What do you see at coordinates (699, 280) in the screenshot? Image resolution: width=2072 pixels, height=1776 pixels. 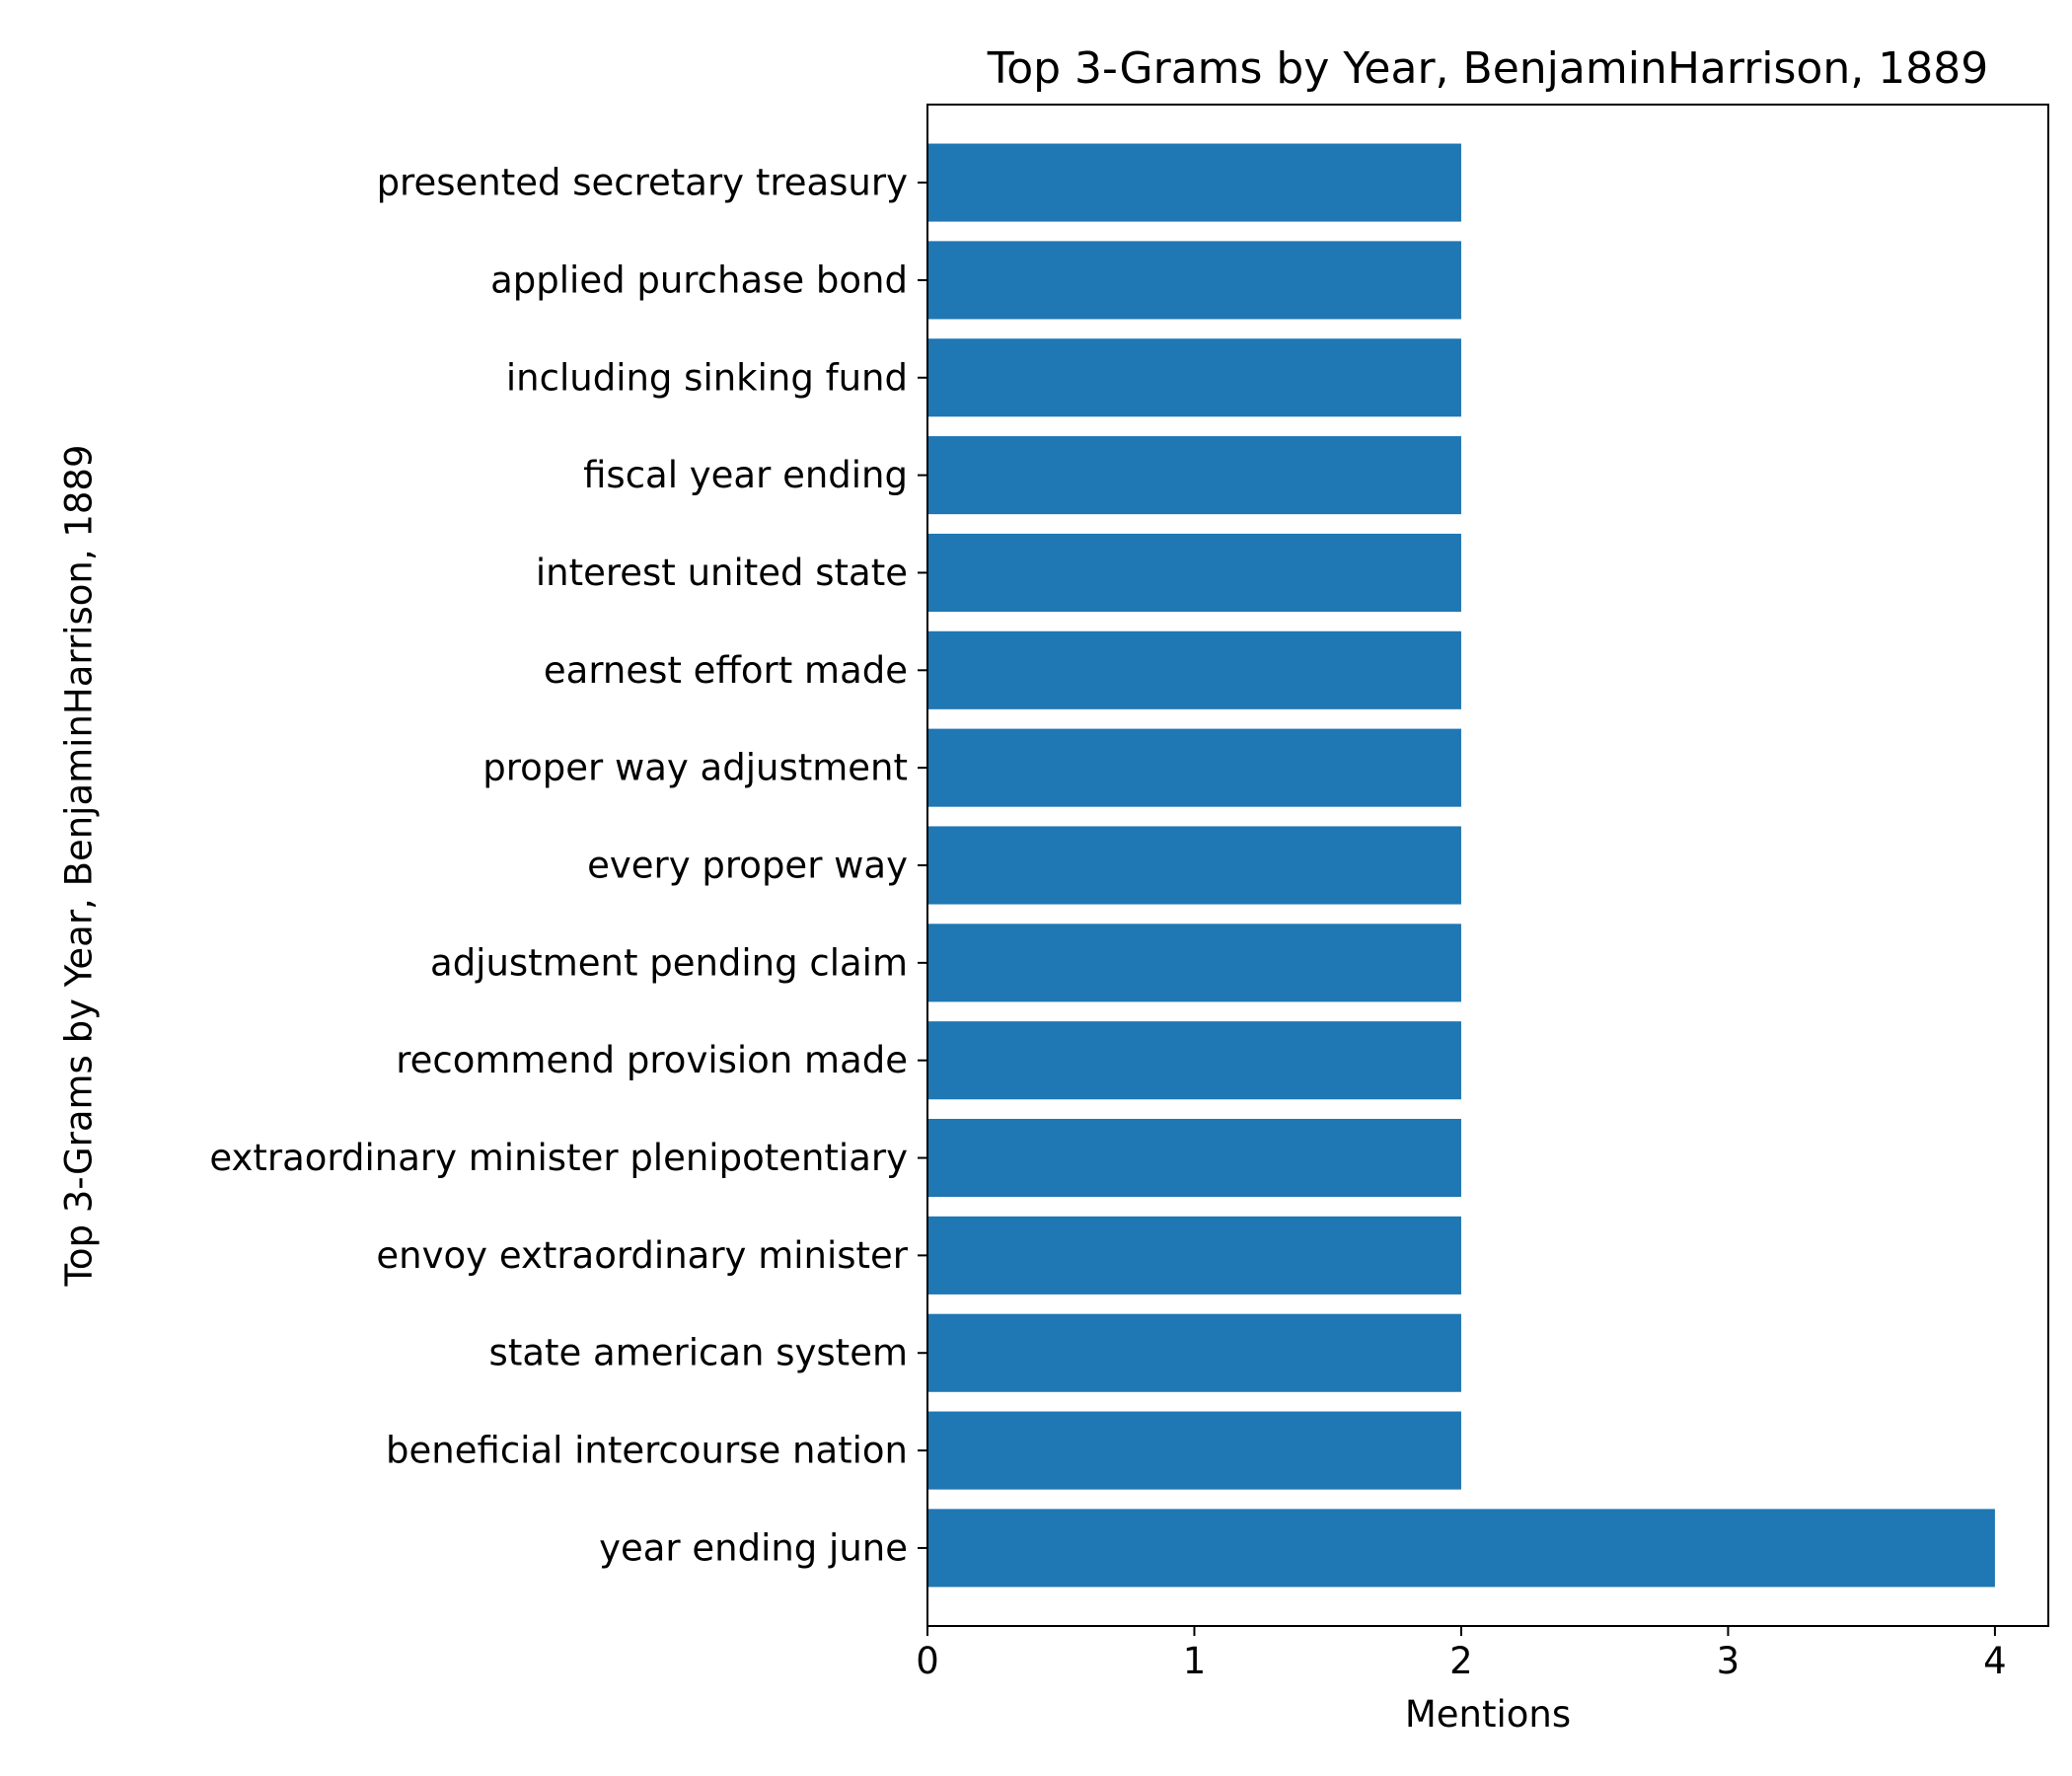 I see `y-tick-label: applied purchase bond` at bounding box center [699, 280].